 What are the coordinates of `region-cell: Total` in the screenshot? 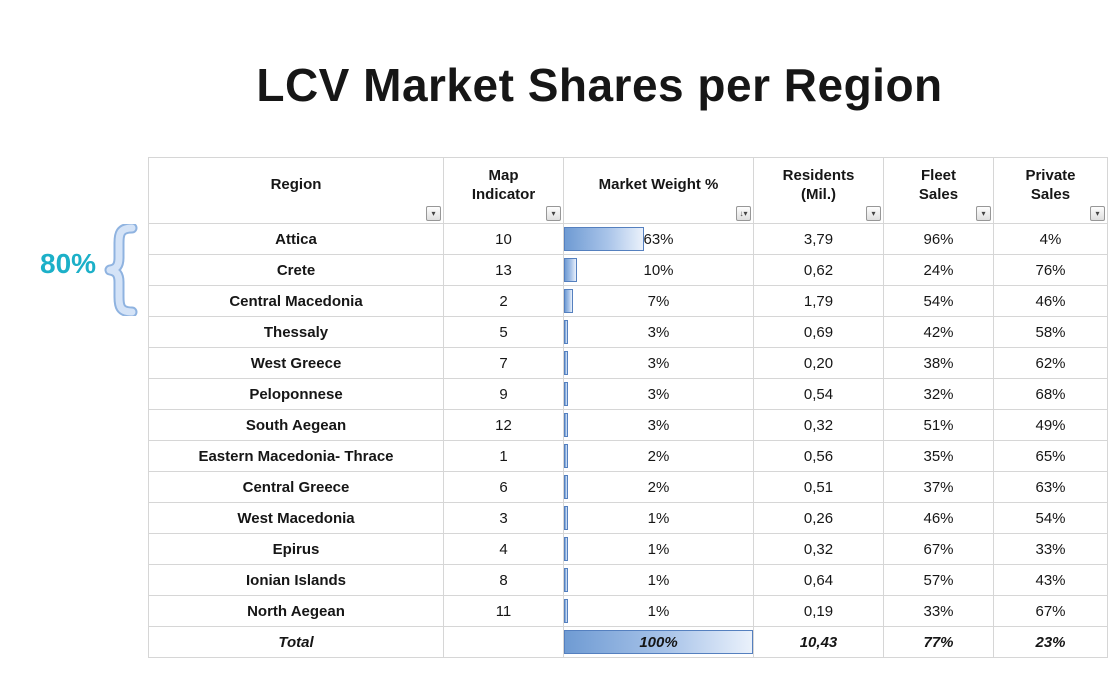 It's located at (296, 642).